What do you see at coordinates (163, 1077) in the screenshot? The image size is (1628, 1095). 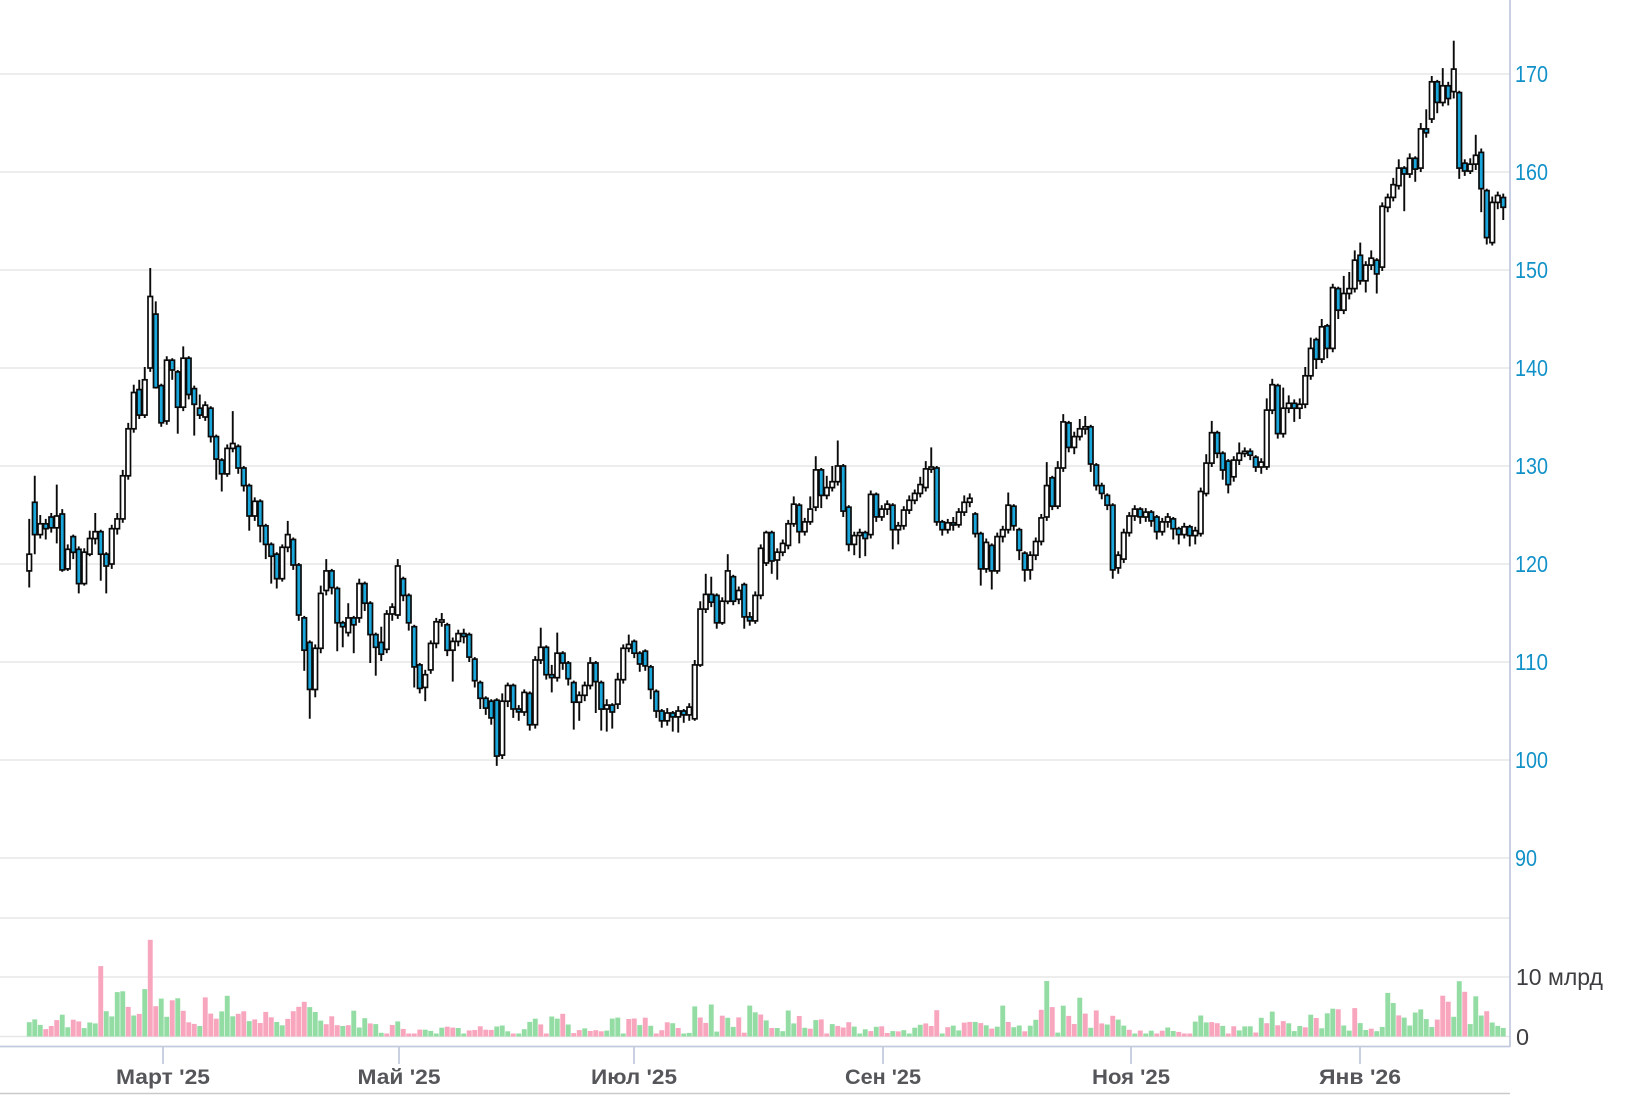 I see `svg-text: Март '25` at bounding box center [163, 1077].